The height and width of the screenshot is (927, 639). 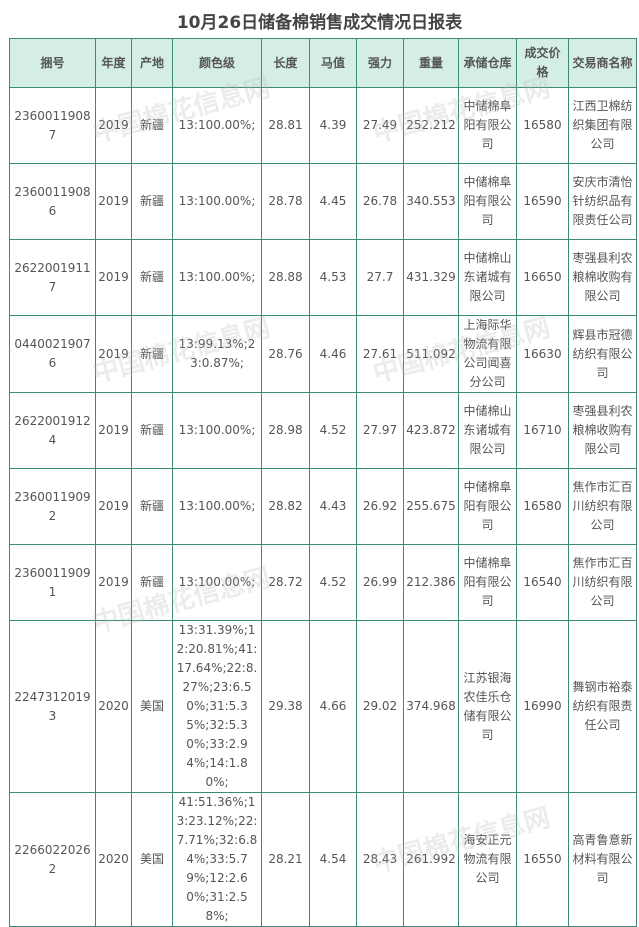 I want to click on column-header: 承储仓库, so click(x=487, y=63).